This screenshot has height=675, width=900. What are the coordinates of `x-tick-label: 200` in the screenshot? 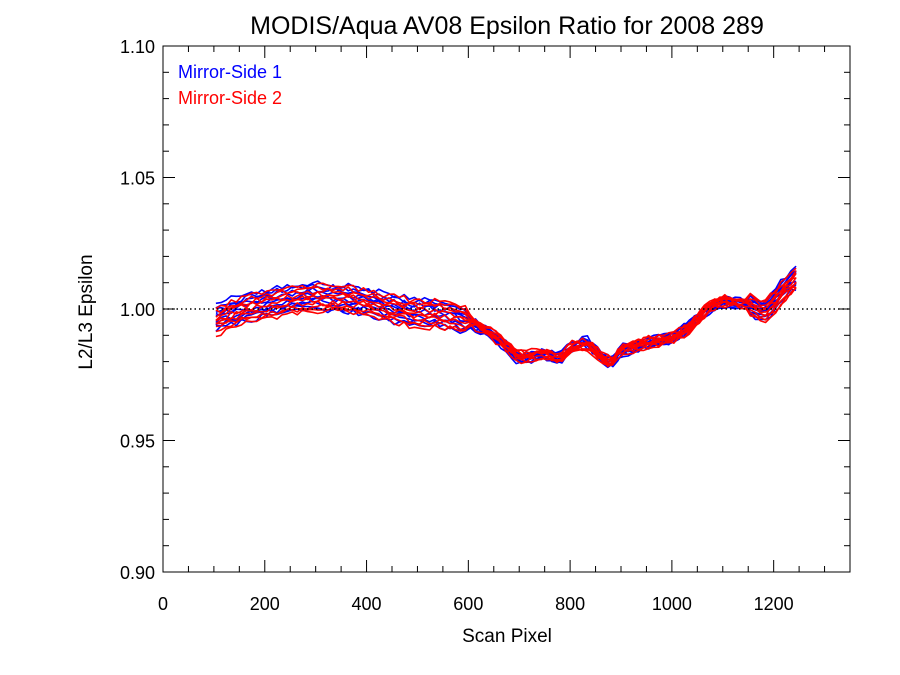 It's located at (265, 604).